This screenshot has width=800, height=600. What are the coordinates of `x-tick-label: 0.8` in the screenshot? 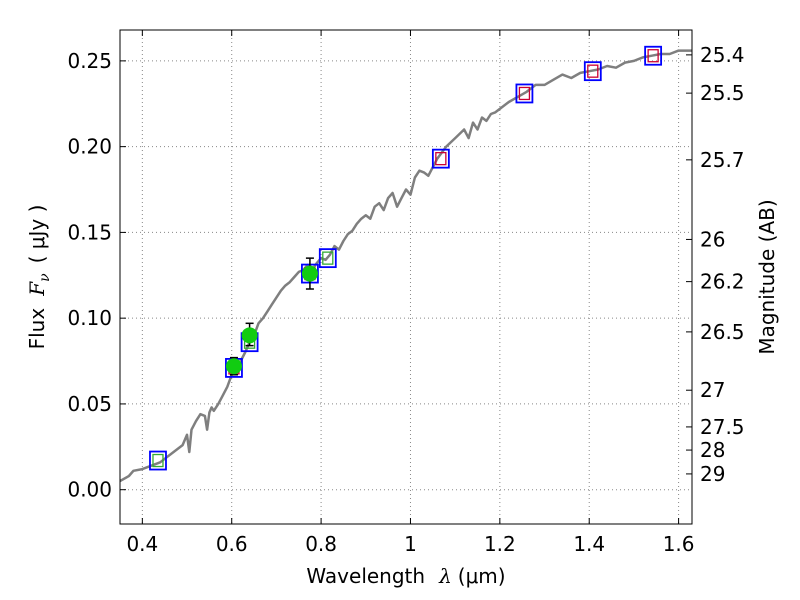 It's located at (321, 544).